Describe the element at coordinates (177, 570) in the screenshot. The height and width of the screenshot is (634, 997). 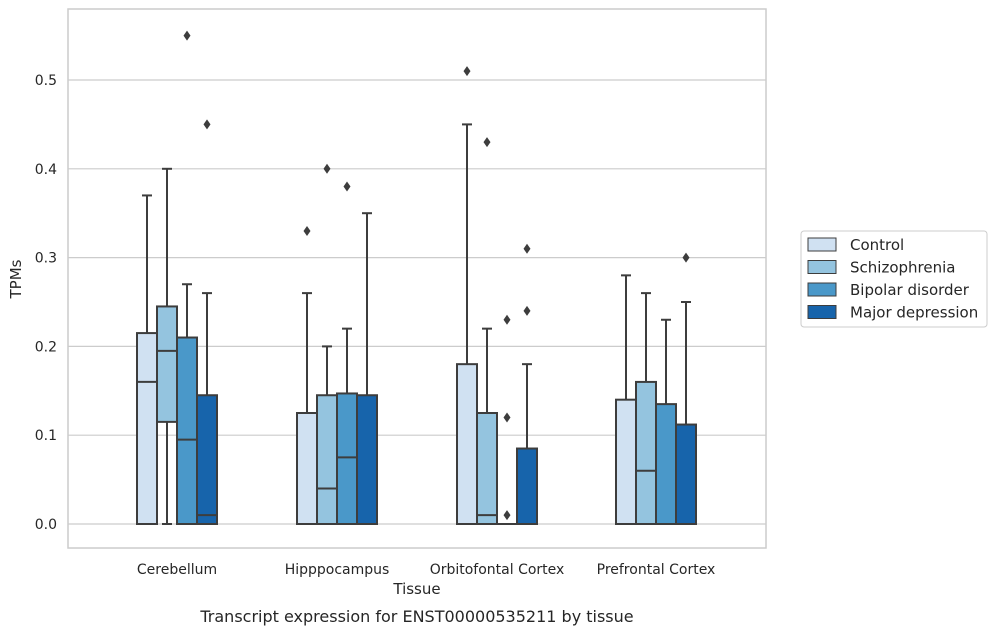
I see `x-tick-label: Cerebellum` at that location.